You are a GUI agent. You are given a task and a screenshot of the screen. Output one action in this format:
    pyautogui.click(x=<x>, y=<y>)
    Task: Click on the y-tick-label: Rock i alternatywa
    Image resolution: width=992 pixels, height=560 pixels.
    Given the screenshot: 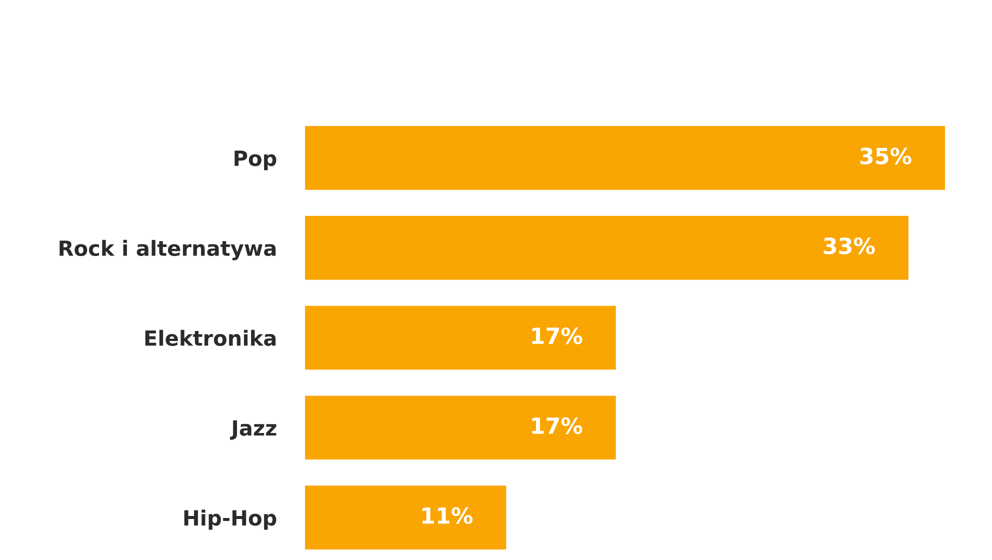 What is the action you would take?
    pyautogui.click(x=168, y=250)
    